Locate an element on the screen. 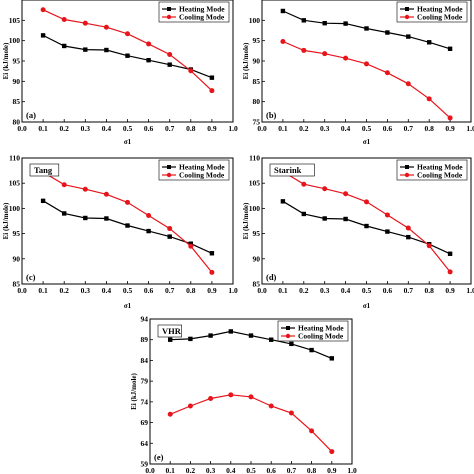 This screenshot has width=474, height=474. panel-label: (d) is located at coordinates (271, 277).